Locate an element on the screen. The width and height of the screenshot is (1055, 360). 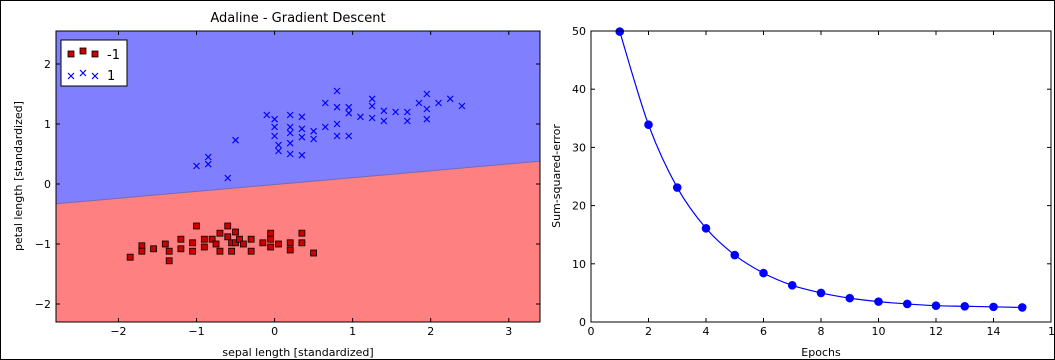
scatter-title: Adaline - Gradient Descent is located at coordinates (297, 18).